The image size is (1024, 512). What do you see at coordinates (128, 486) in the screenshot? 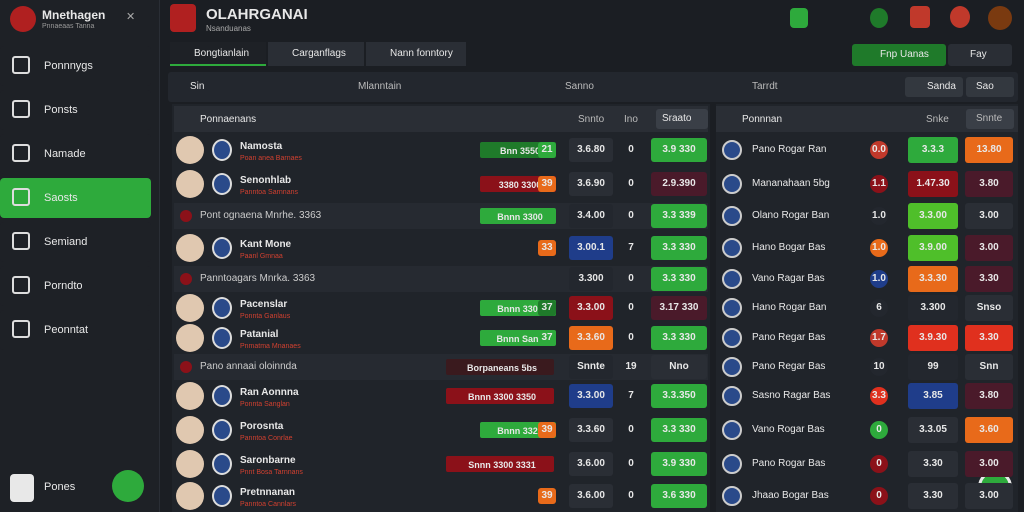
I see `fab` at bounding box center [128, 486].